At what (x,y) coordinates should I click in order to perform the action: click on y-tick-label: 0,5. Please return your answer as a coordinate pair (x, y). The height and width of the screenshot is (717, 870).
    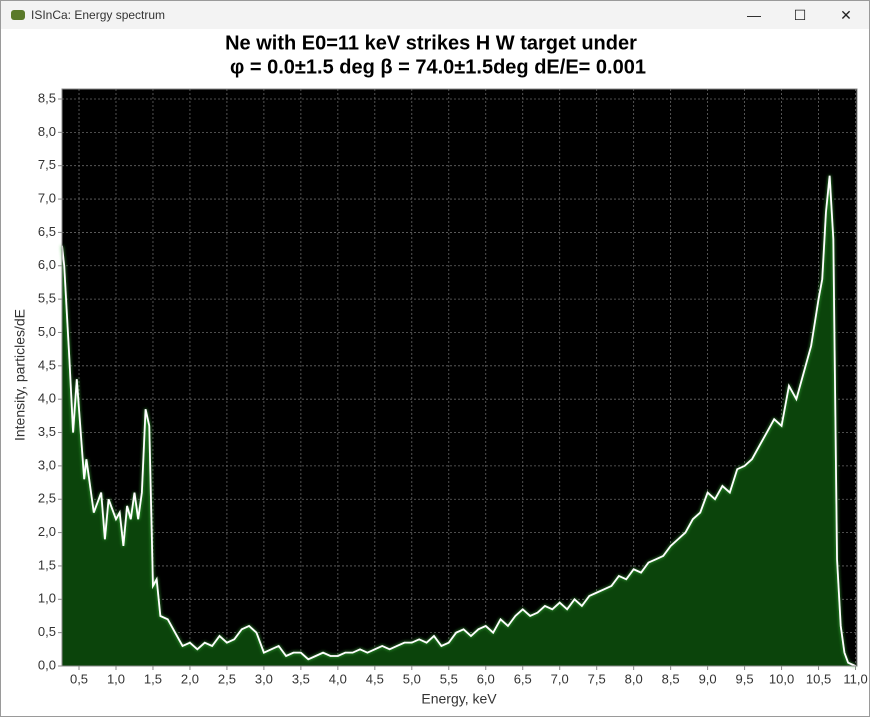
    Looking at the image, I should click on (47, 631).